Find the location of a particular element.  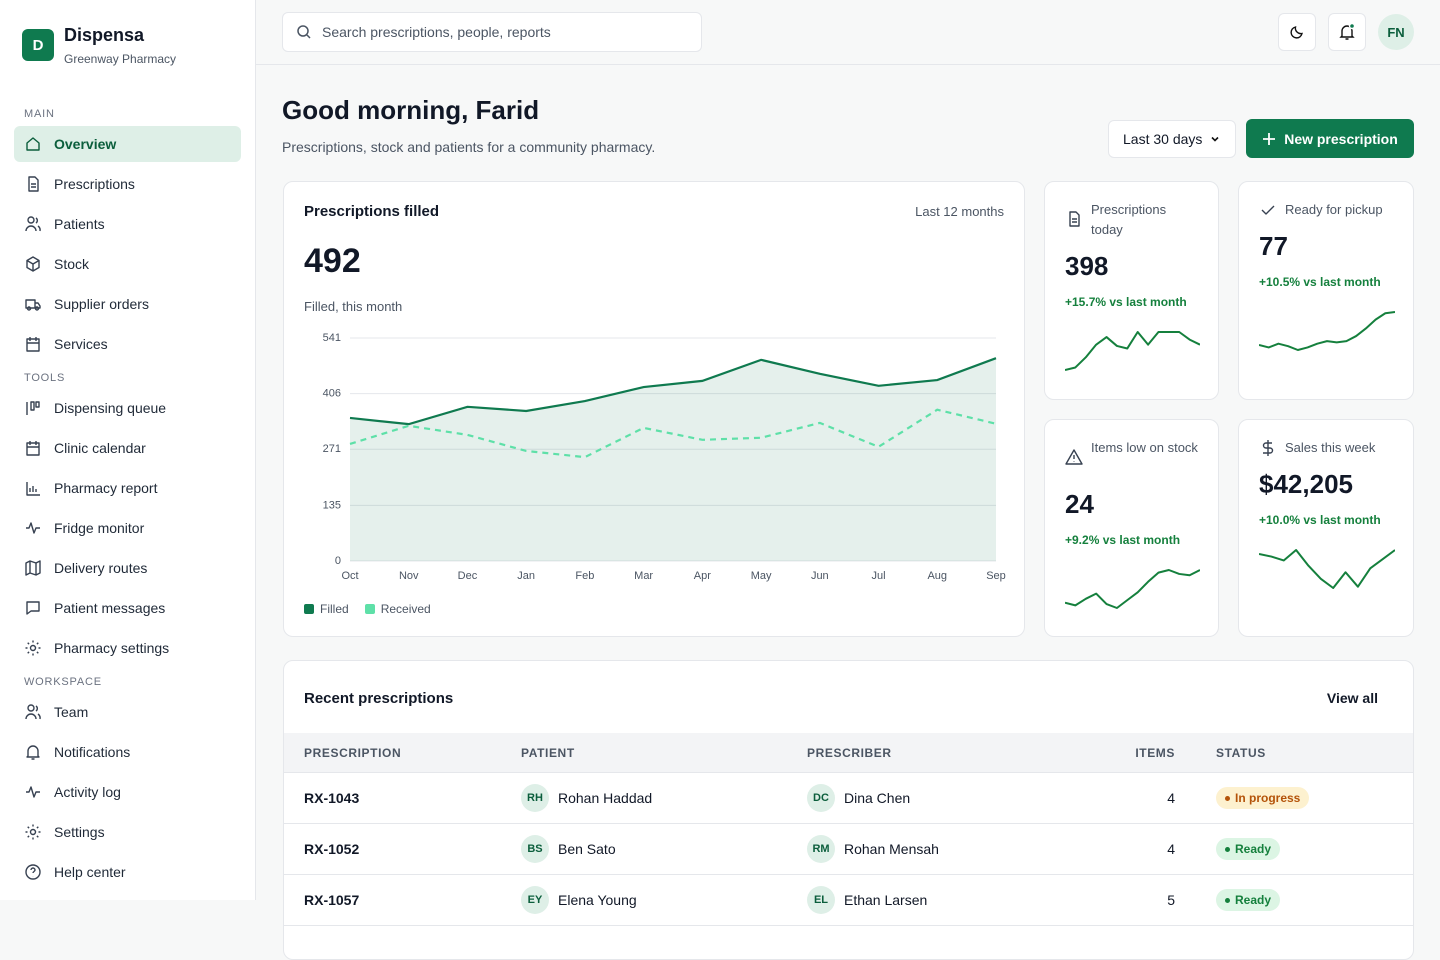

nav-item: Pharmacy report is located at coordinates (127, 488).